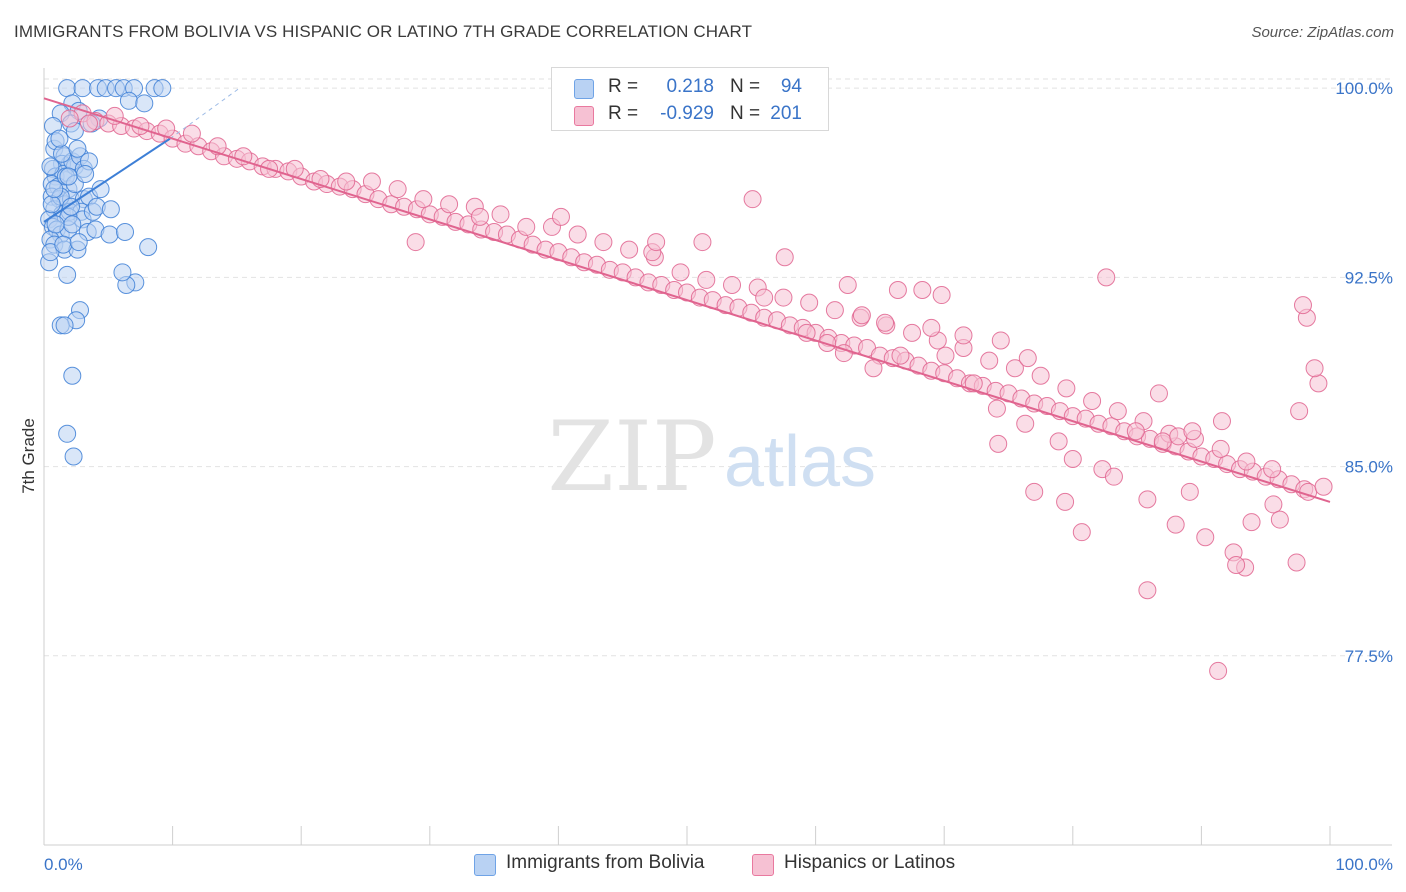 The image size is (1406, 892). Describe the element at coordinates (605, 862) in the screenshot. I see `series-label-bolivia: Immigrants from Bolivia` at that location.